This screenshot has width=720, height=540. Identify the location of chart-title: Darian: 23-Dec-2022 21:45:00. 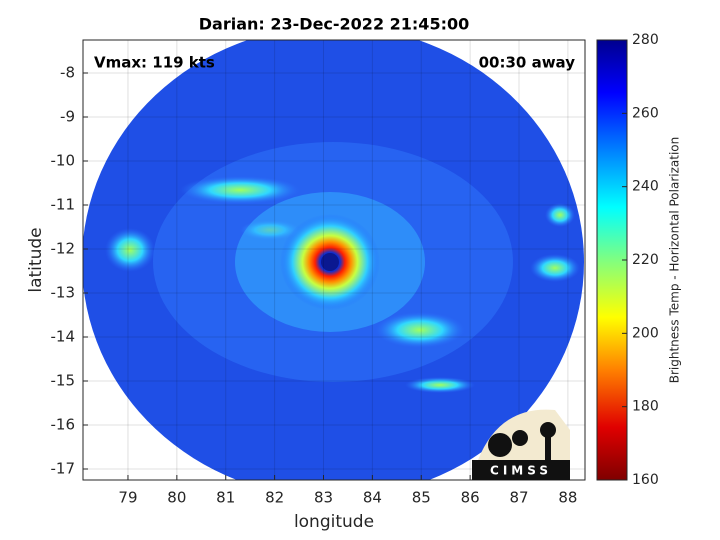
(334, 24).